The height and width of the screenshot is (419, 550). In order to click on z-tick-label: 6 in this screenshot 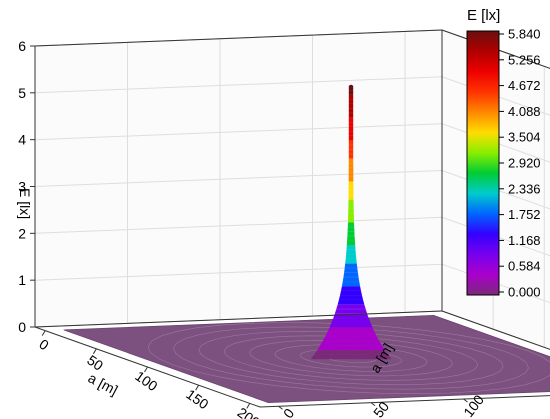, I will do `click(22, 46)`.